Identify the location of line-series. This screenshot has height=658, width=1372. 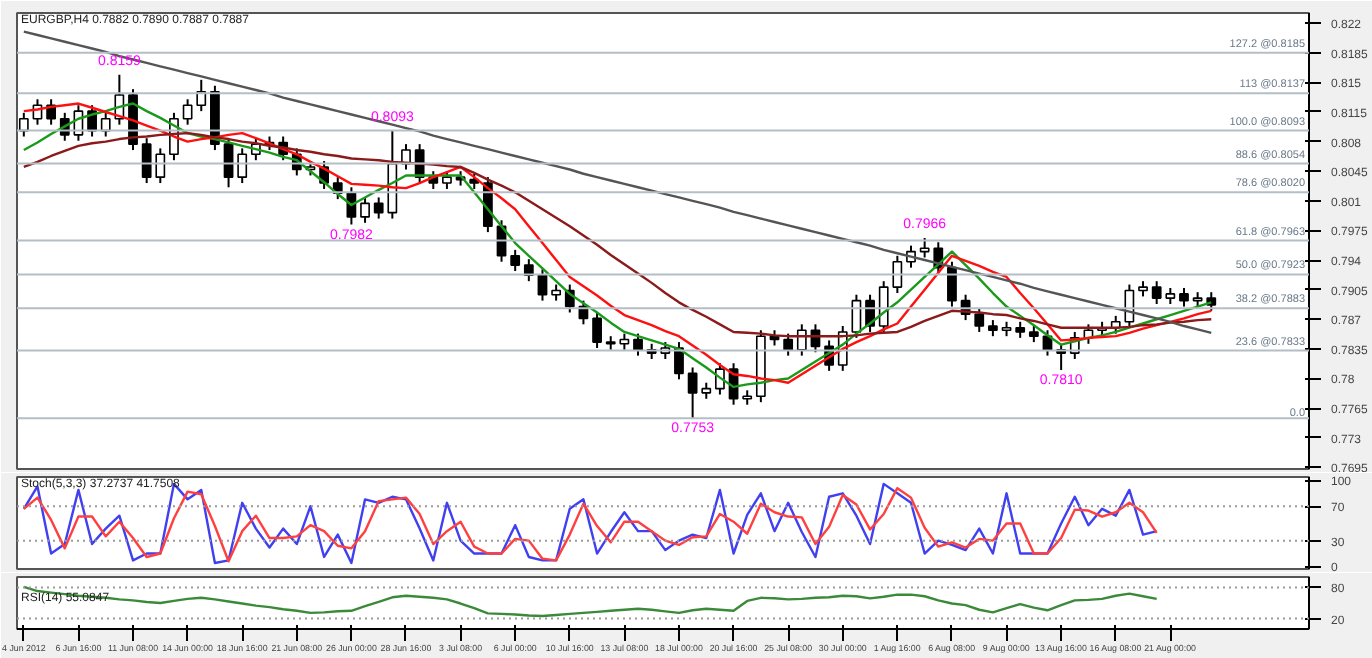
(590, 601).